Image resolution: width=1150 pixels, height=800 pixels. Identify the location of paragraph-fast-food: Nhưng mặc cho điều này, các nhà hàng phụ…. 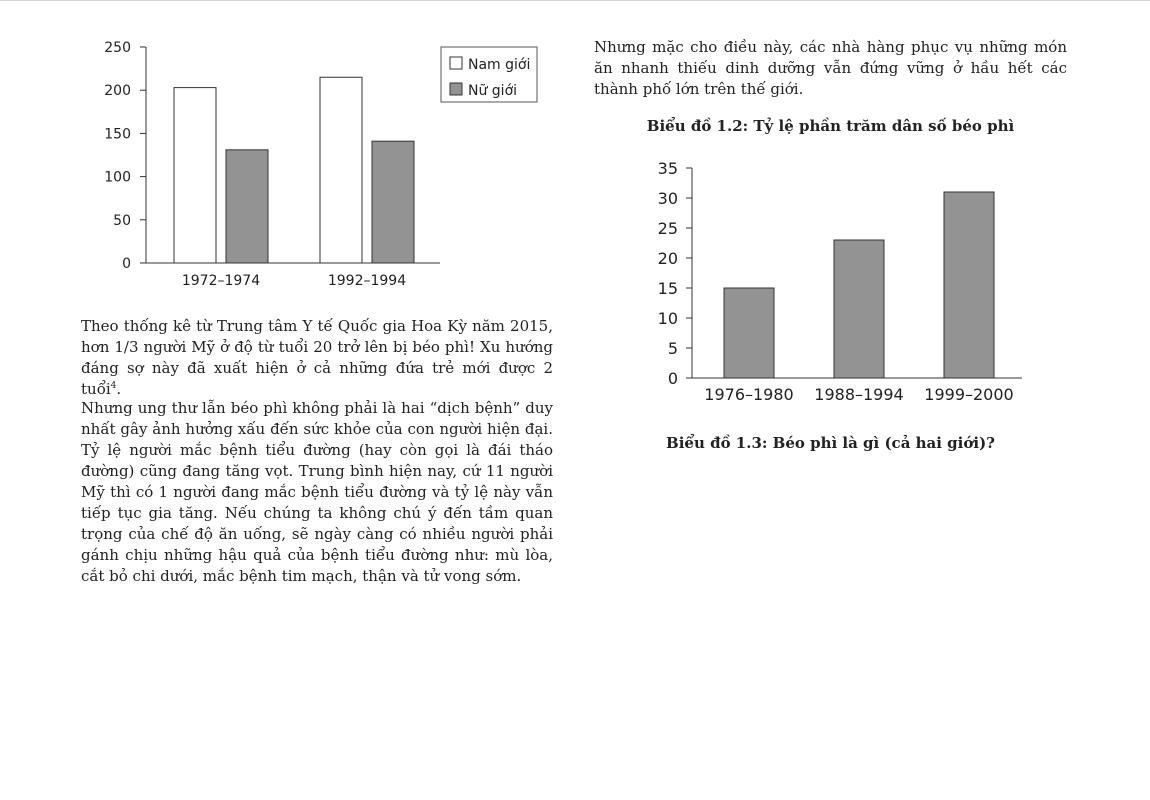
(830, 68).